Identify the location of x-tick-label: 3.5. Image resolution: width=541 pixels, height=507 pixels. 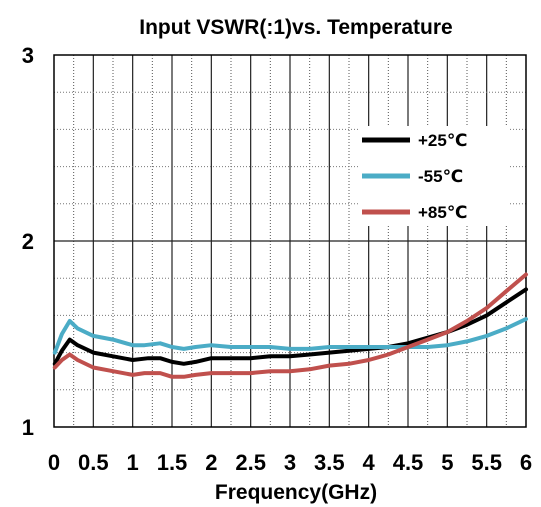
(329, 462).